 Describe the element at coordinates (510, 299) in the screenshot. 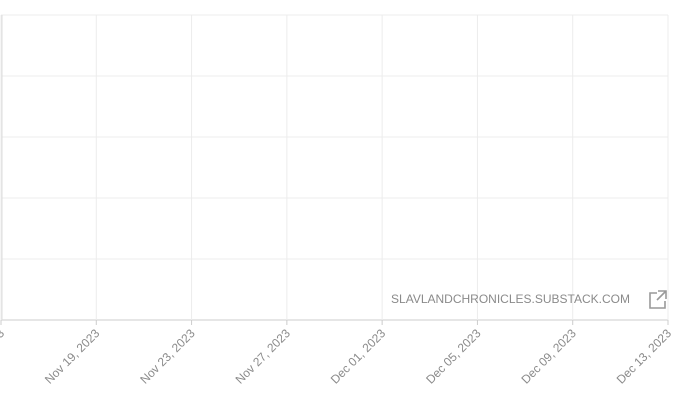

I see `source-link: SLAVLANDCHRONICLES.SUBSTACK.COM` at that location.